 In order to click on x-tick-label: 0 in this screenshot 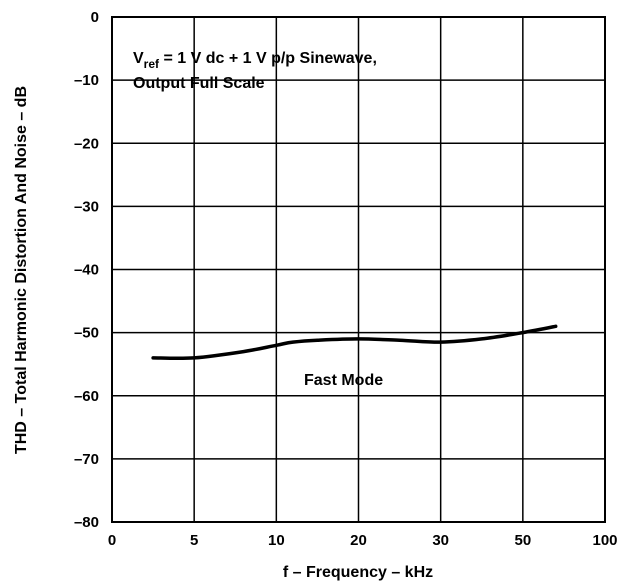, I will do `click(112, 540)`.